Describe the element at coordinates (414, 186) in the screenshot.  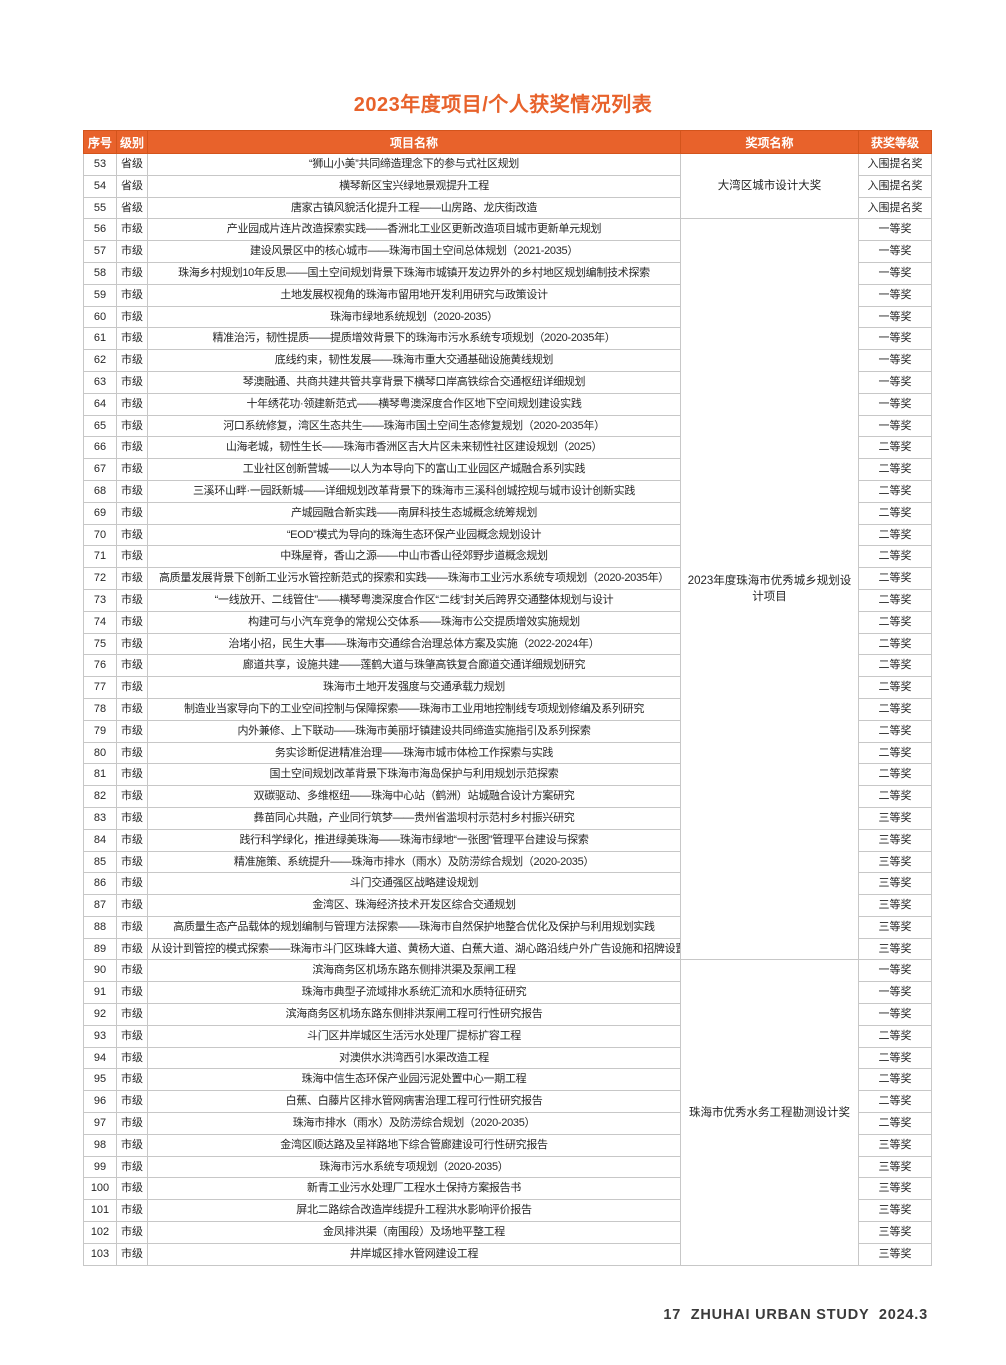
I see `project-name-cell: 横琴新区宝兴绿地景观提升工程` at that location.